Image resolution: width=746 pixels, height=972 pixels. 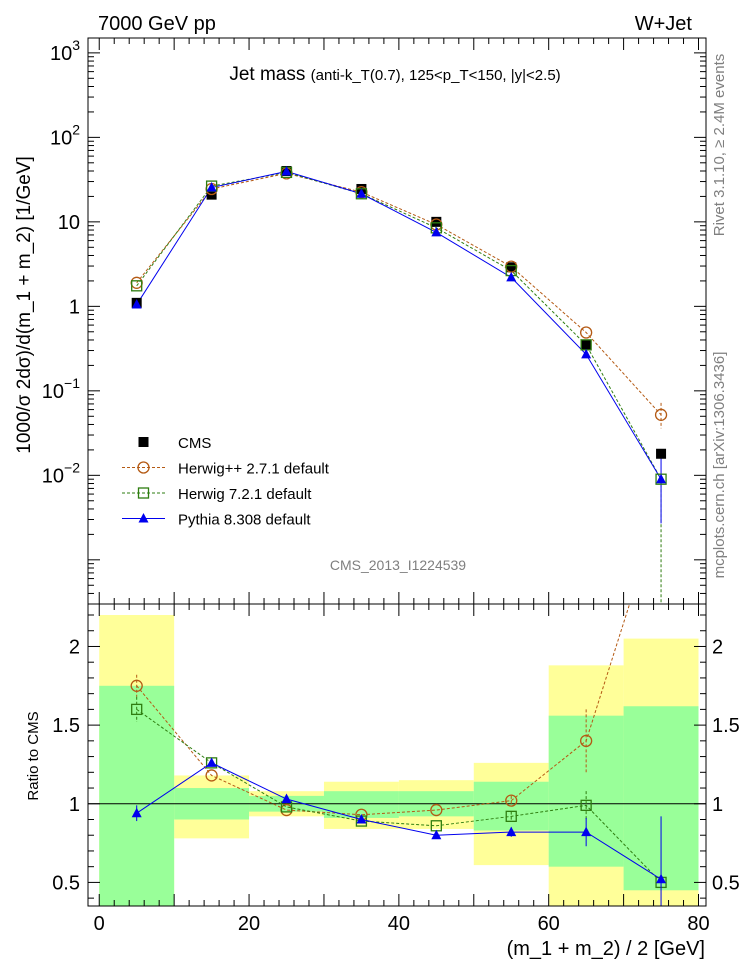 I want to click on ratio-ytick-label-left: 1.5, so click(x=66, y=726).